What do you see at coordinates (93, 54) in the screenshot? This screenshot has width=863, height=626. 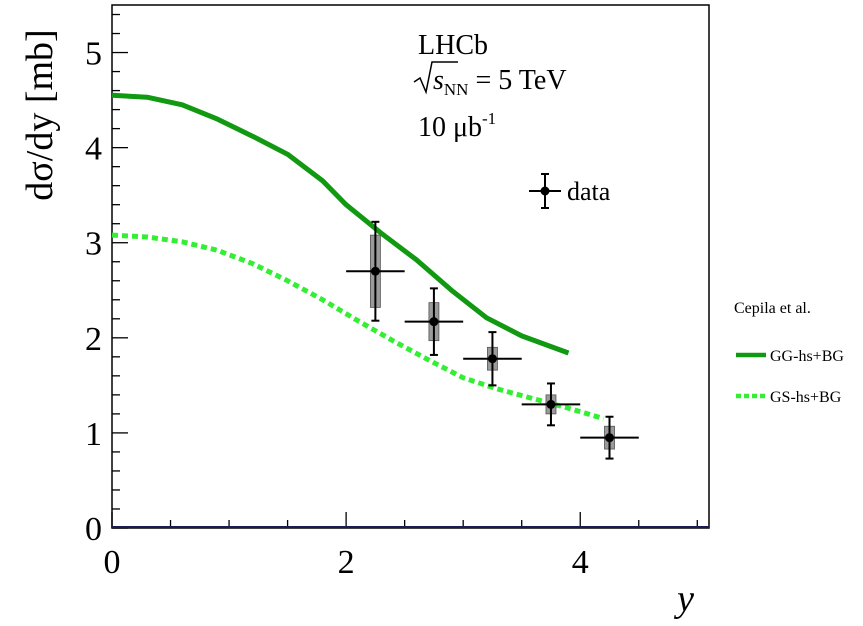 I see `y-tick-label: 5` at bounding box center [93, 54].